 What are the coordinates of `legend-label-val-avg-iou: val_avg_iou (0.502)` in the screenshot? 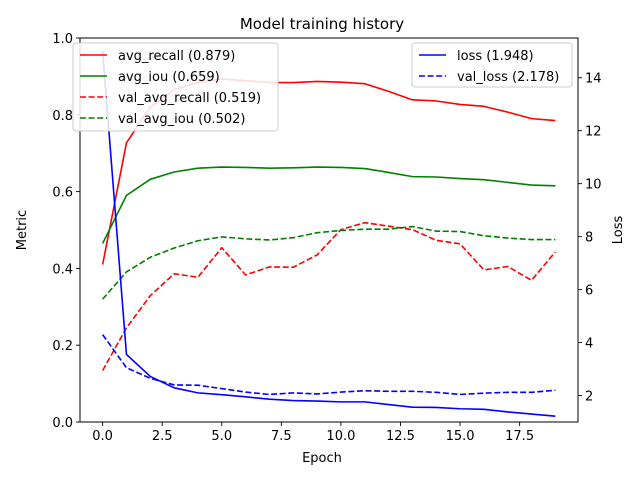 It's located at (181, 119).